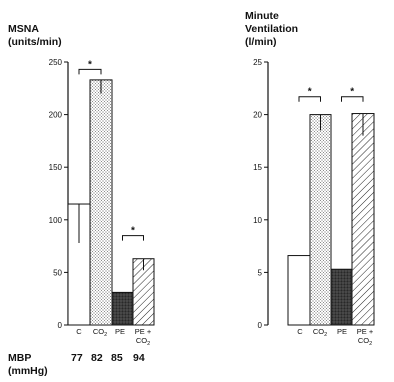 This screenshot has width=394, height=382. I want to click on ventilation-axis-title-line1: Minute, so click(262, 16).